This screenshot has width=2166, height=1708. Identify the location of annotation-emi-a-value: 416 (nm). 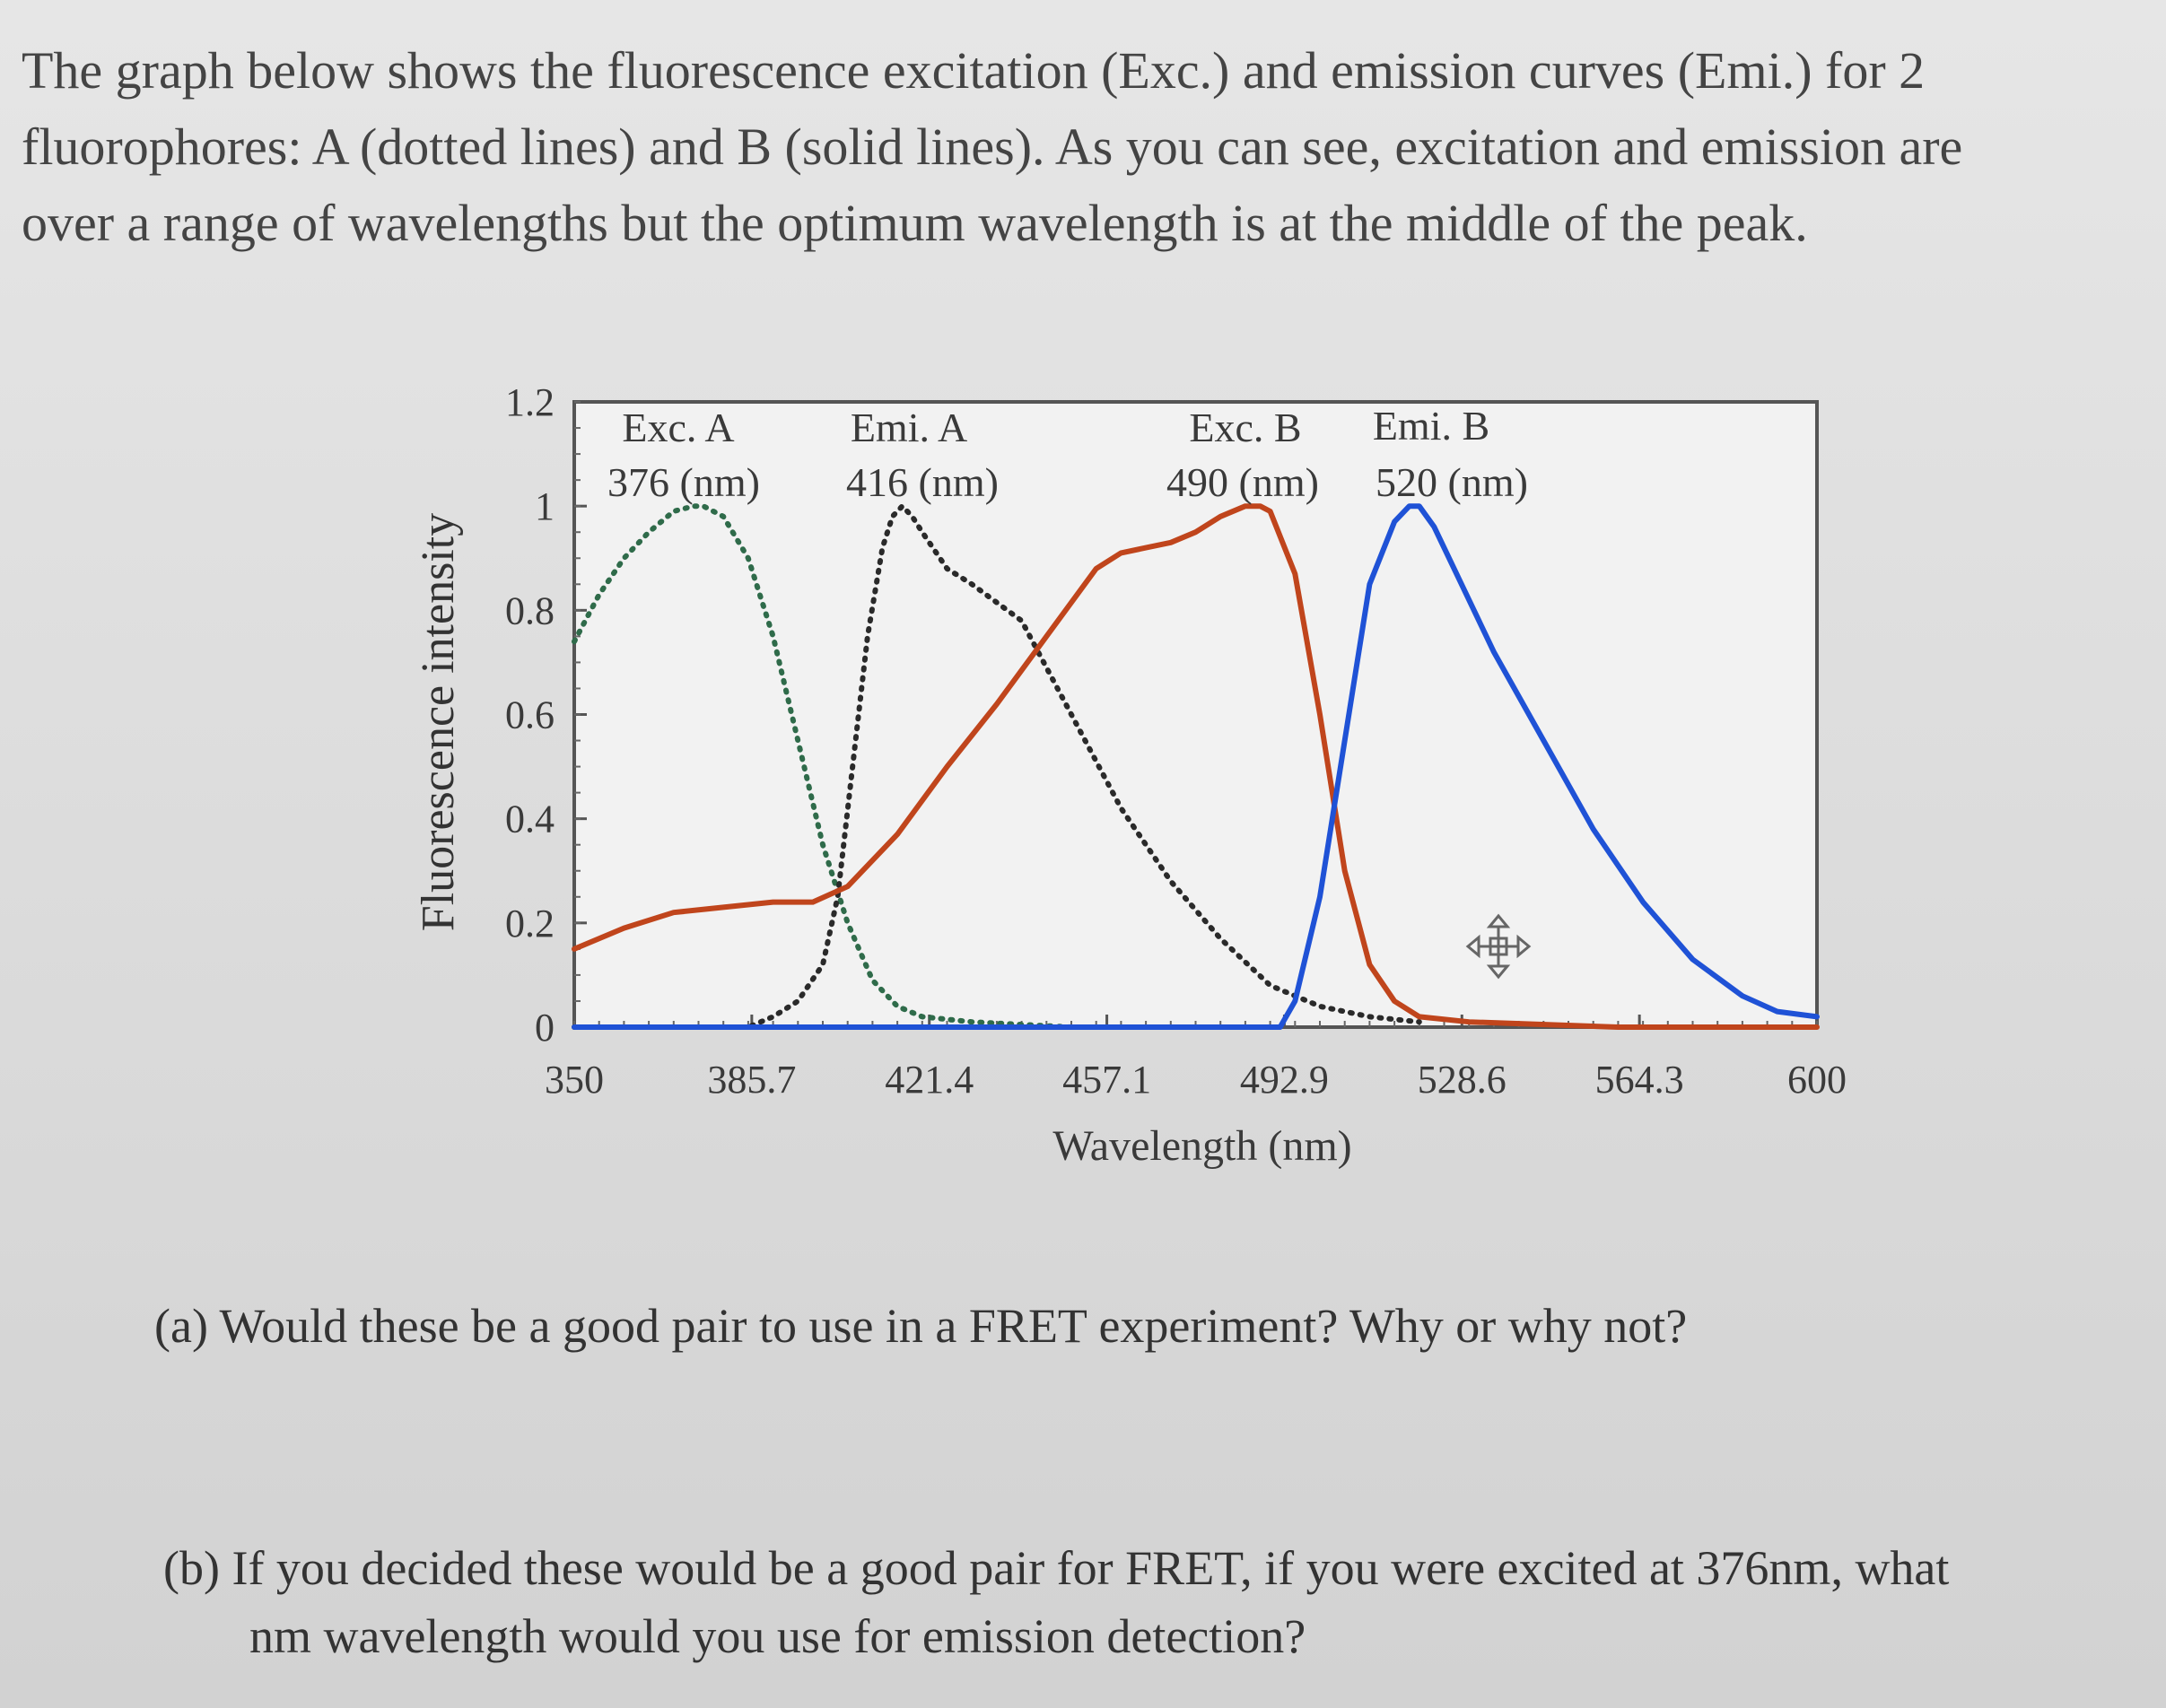
(922, 482).